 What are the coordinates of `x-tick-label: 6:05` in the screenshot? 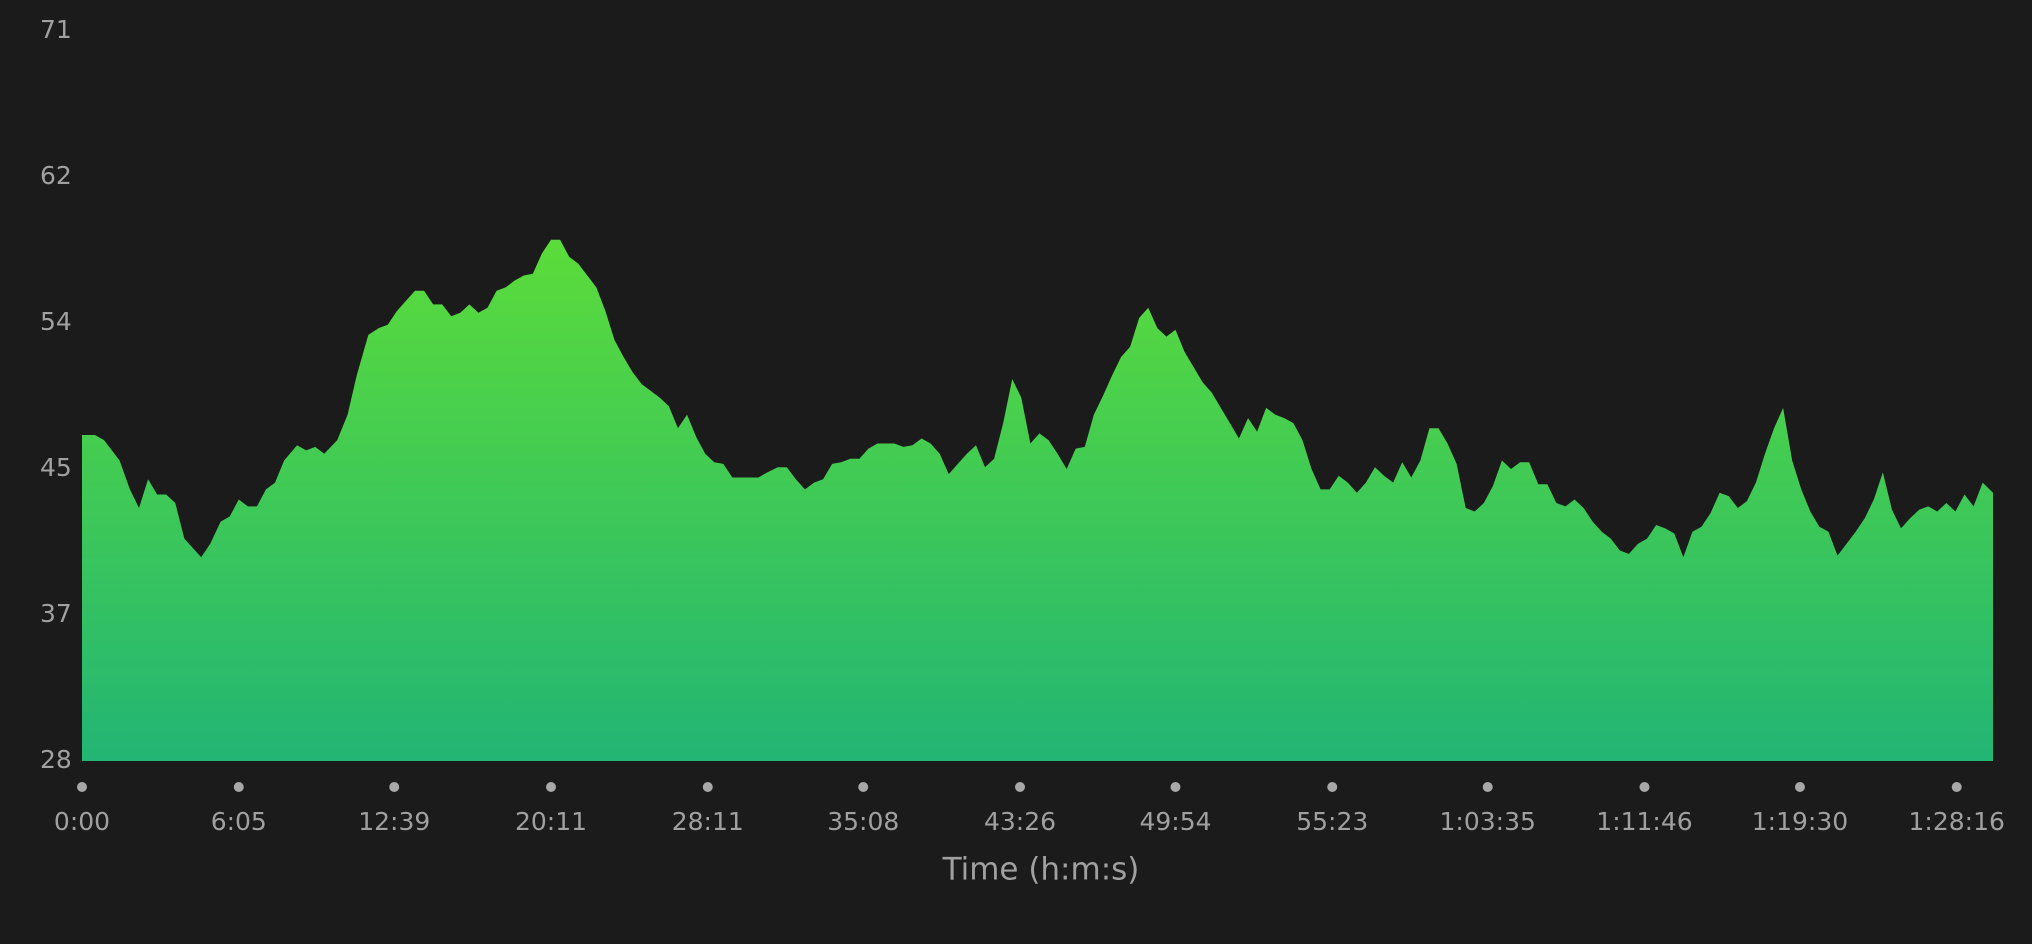 It's located at (239, 821).